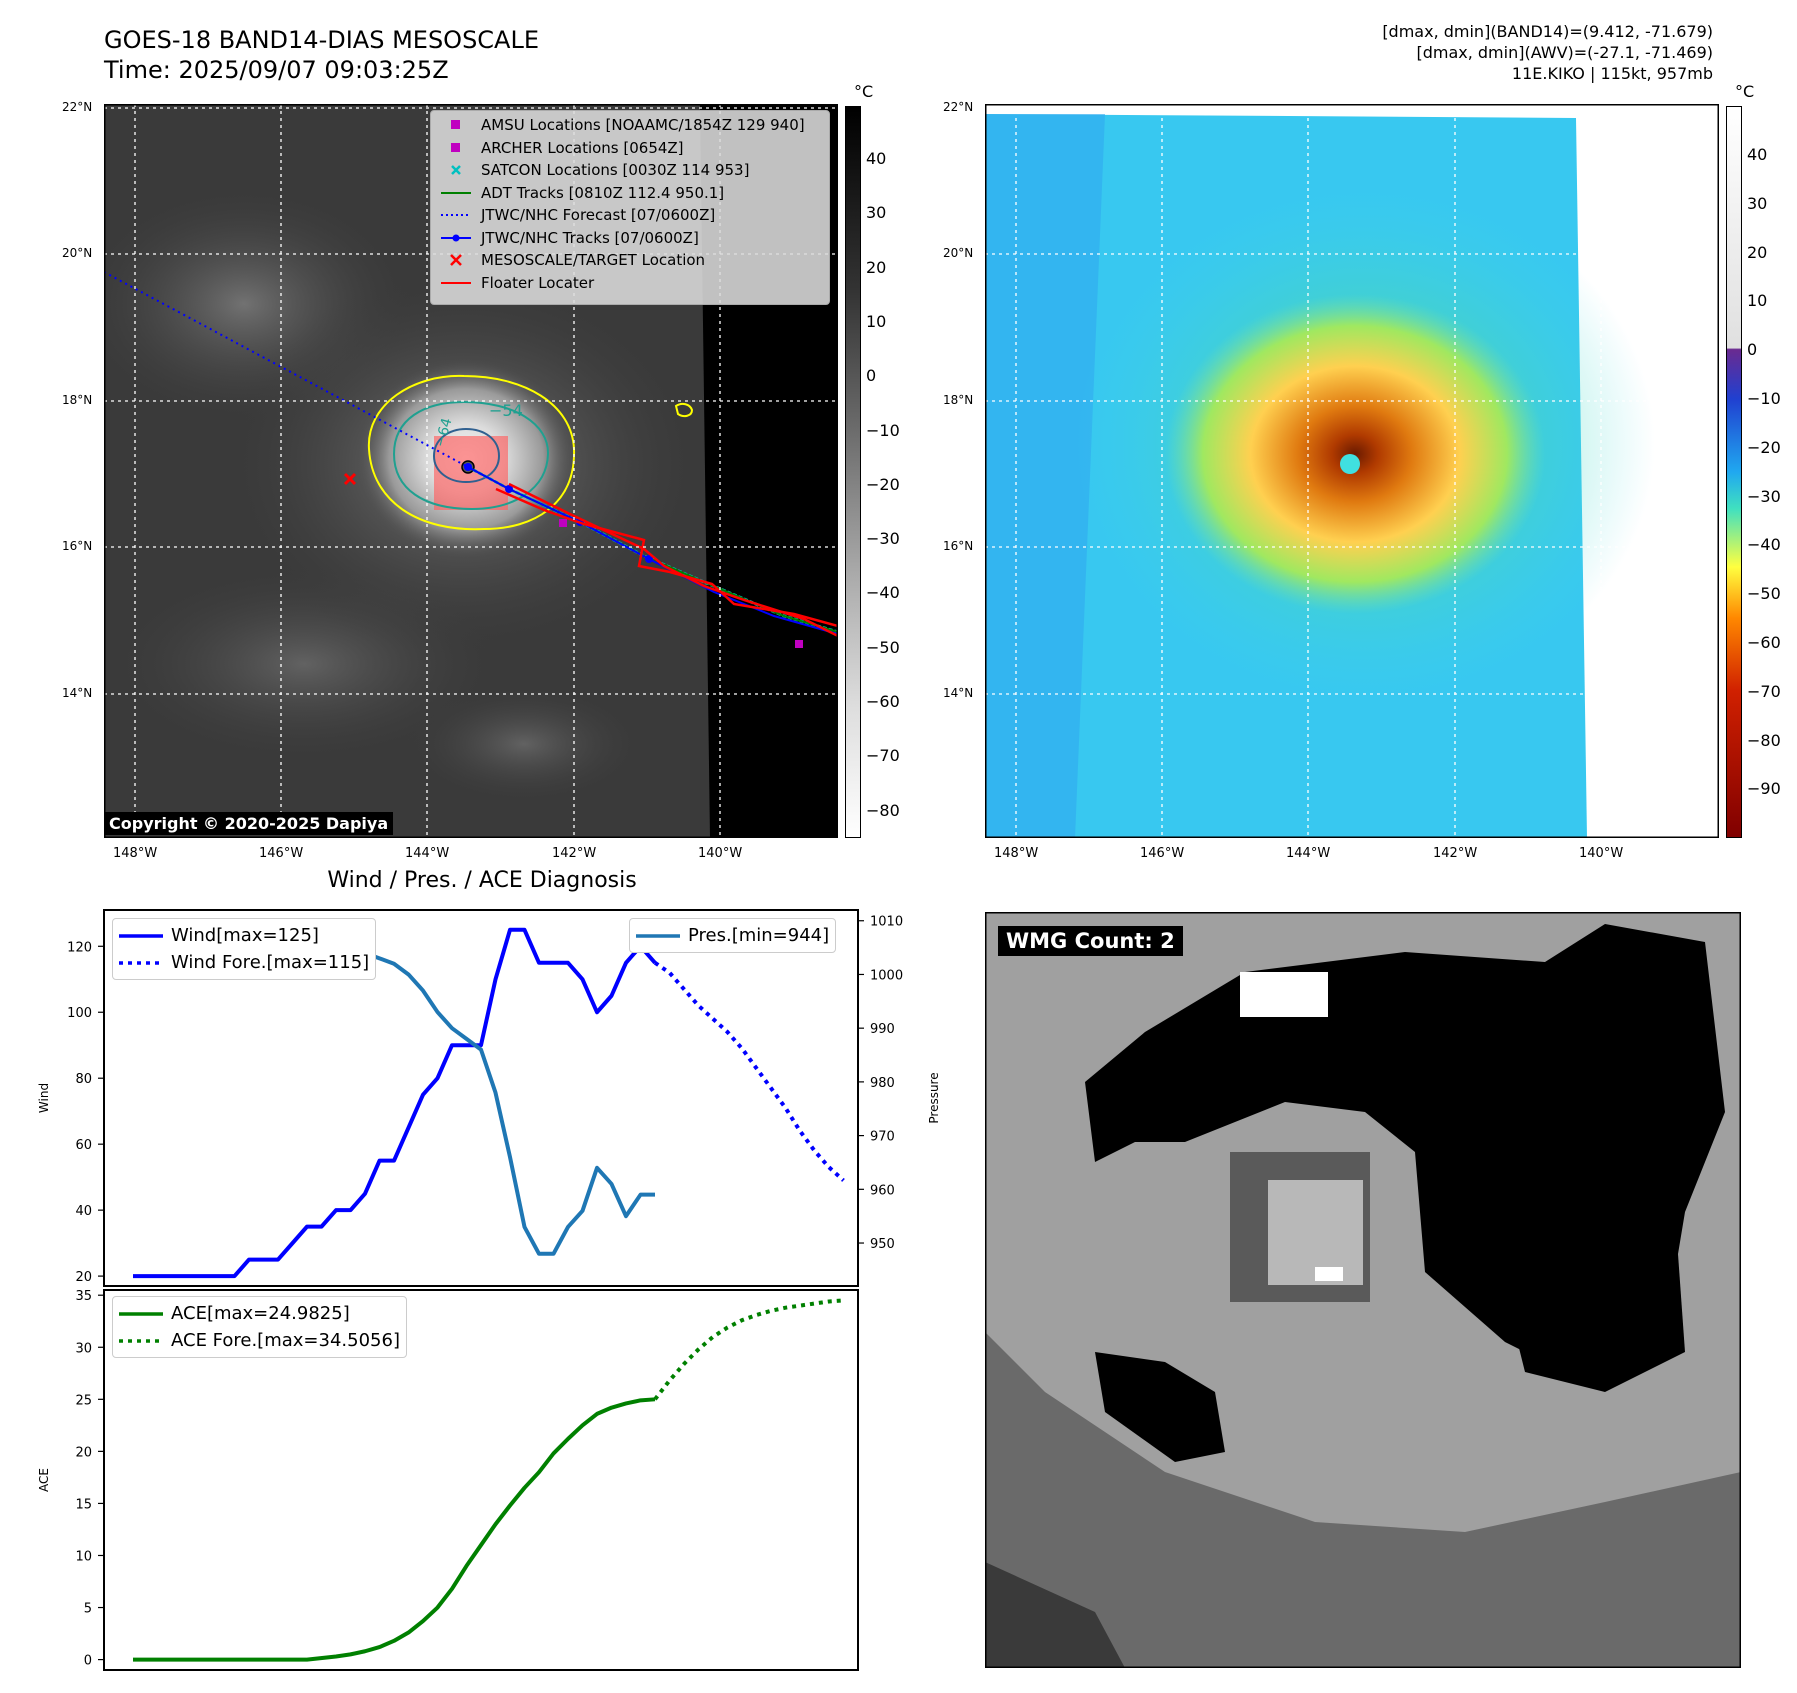 Image resolution: width=1797 pixels, height=1693 pixels. What do you see at coordinates (563, 523) in the screenshot?
I see `archer-marker` at bounding box center [563, 523].